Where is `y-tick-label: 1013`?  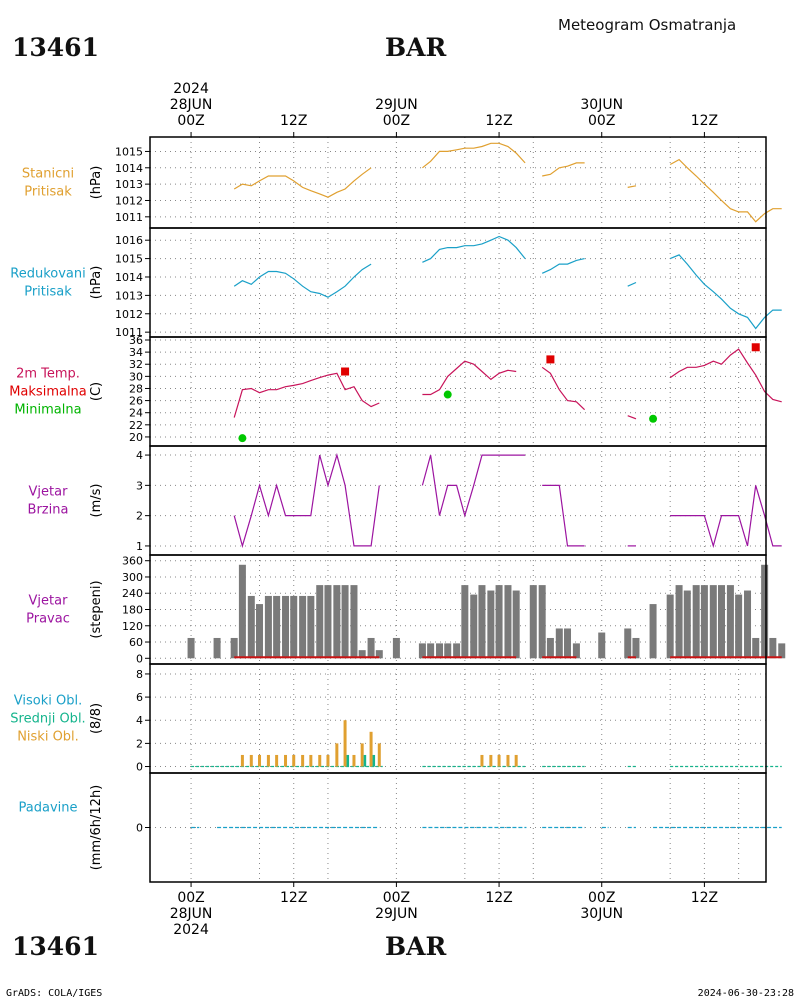
y-tick-label: 1013 is located at coordinates (129, 295).